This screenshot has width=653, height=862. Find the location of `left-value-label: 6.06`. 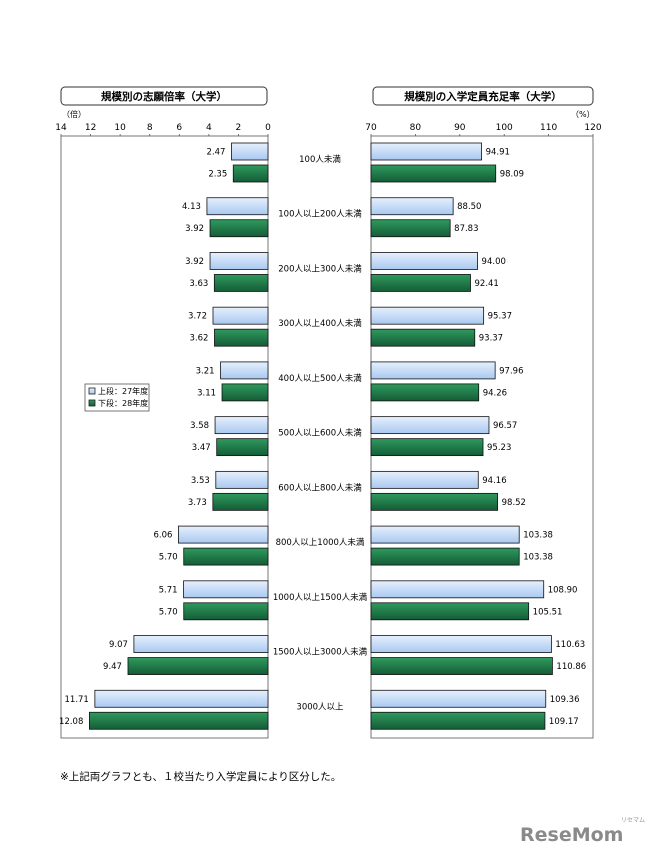

left-value-label: 6.06 is located at coordinates (162, 536).